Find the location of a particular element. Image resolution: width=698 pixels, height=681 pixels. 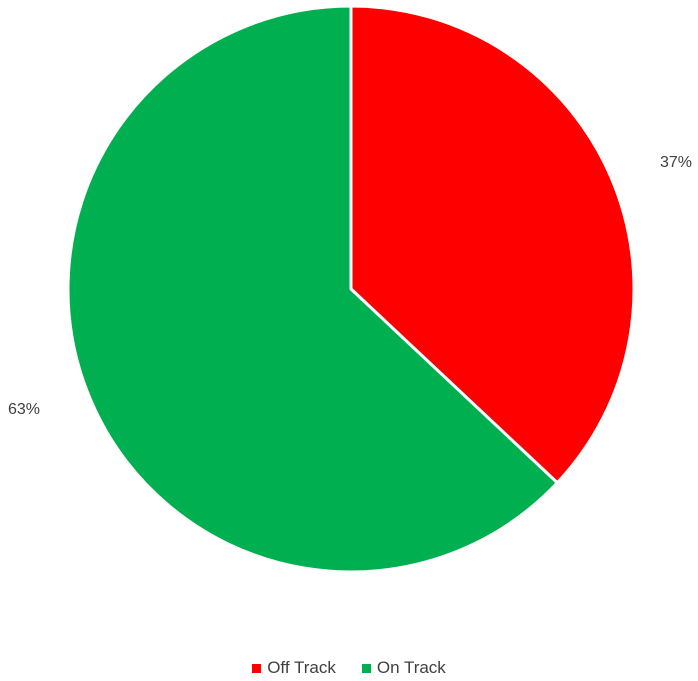

legend-label-off-track: Off Track is located at coordinates (301, 667).